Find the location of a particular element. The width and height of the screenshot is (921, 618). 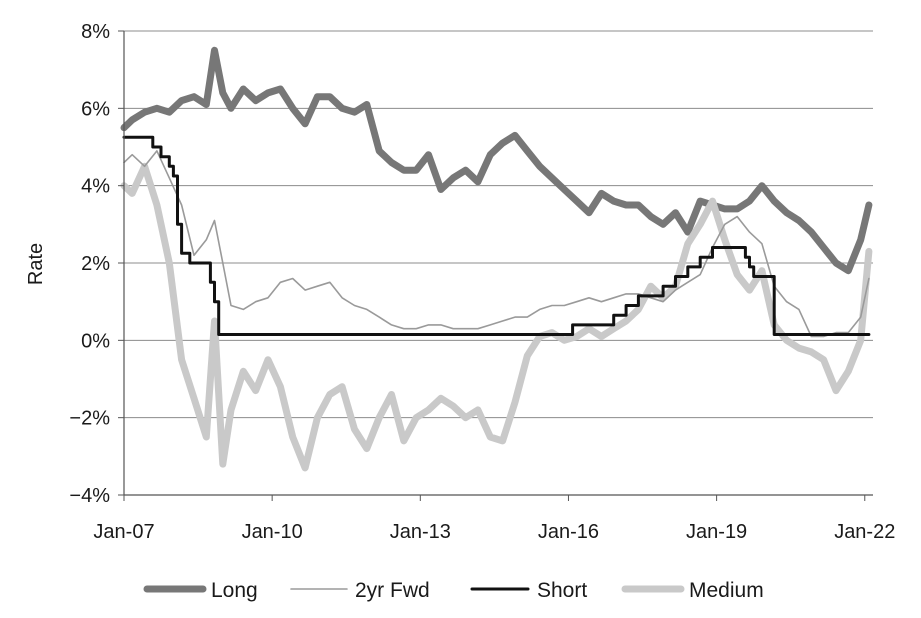

legend-item: Short is located at coordinates (528, 590).